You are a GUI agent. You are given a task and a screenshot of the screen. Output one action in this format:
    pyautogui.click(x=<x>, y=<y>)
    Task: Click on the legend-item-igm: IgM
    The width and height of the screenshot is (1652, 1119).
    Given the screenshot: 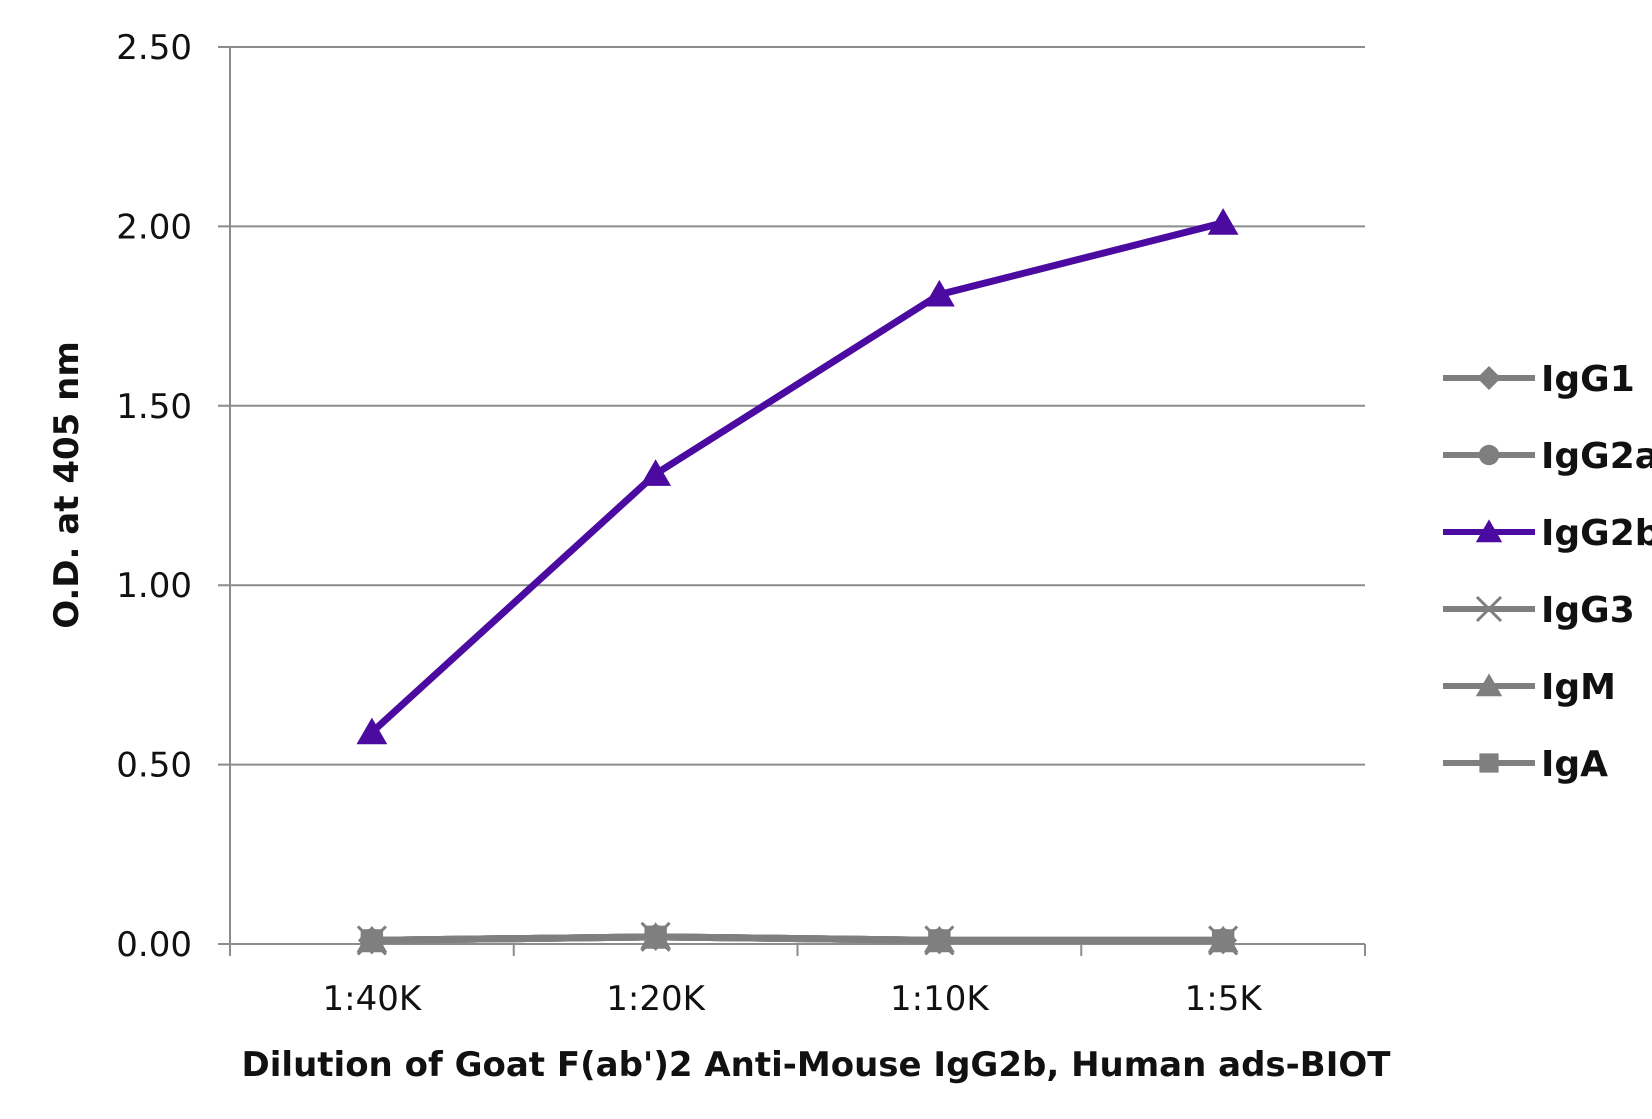 What is the action you would take?
    pyautogui.click(x=1529, y=687)
    